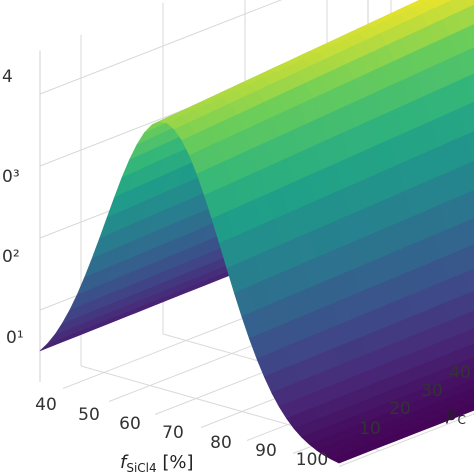 The width and height of the screenshot is (474, 474). I want to click on x-tick-label: 70, so click(173, 433).